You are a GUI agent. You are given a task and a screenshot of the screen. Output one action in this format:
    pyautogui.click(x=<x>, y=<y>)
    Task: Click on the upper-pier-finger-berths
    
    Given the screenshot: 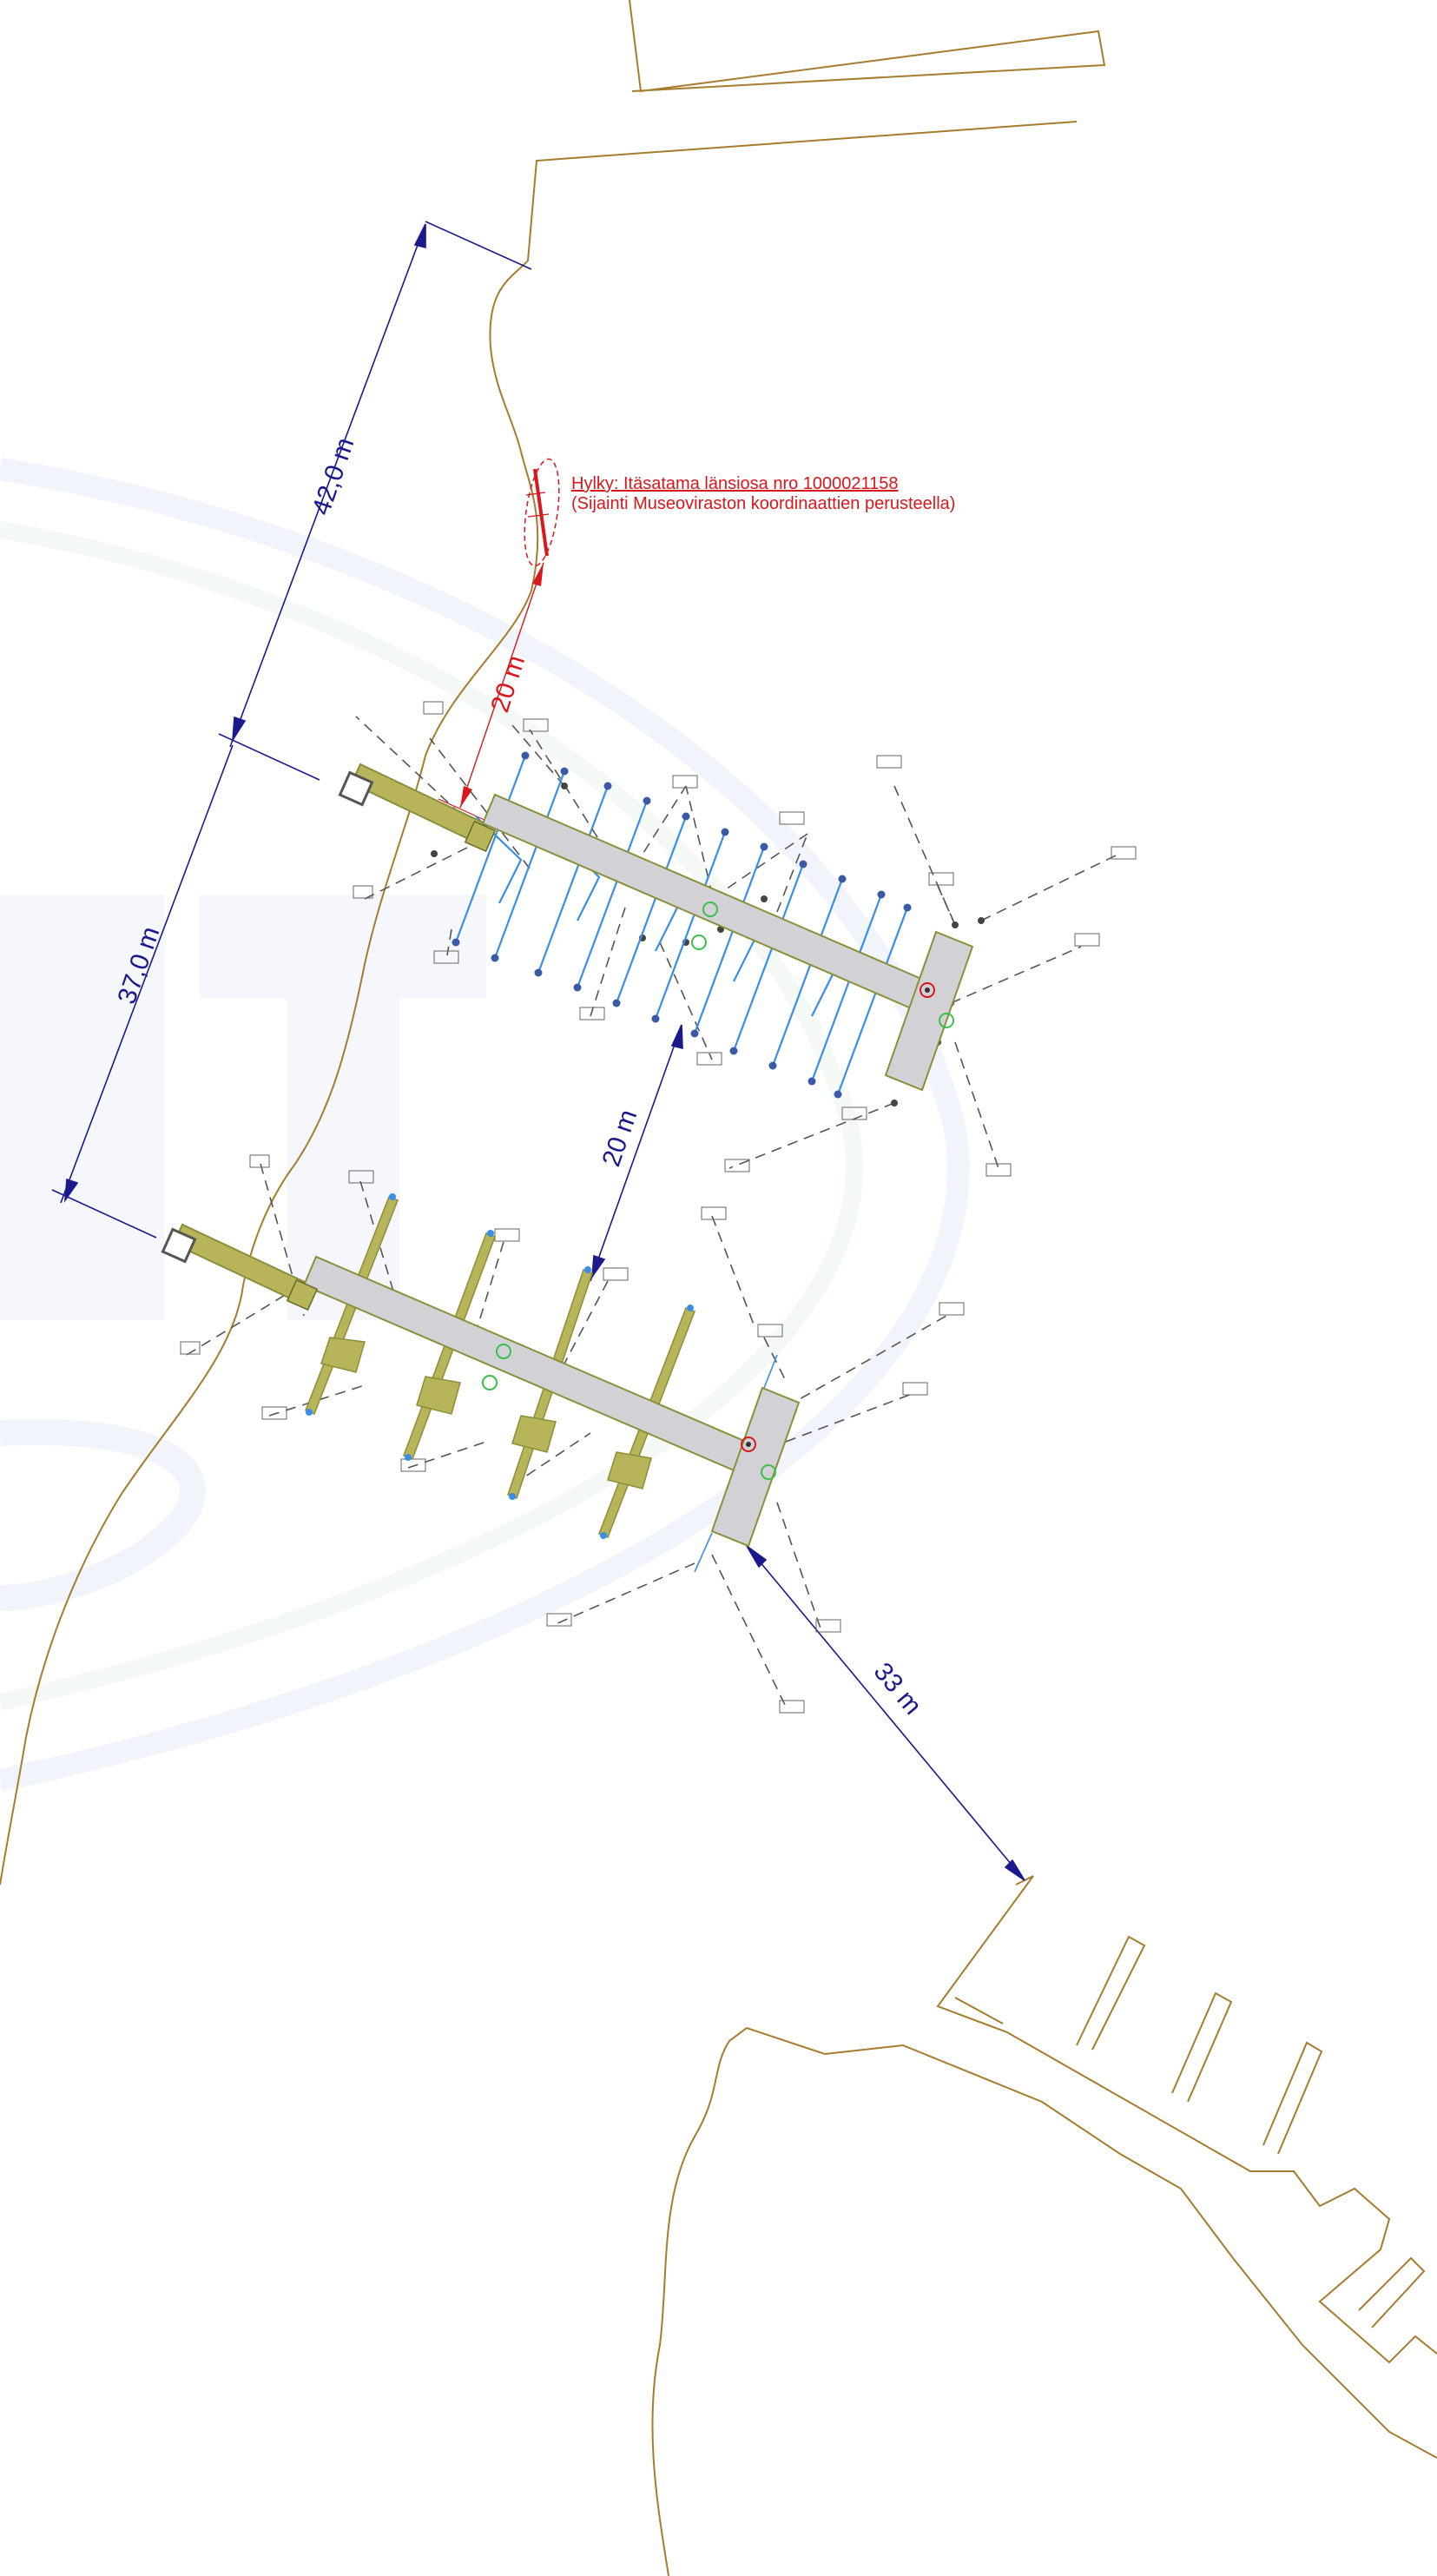 What is the action you would take?
    pyautogui.click(x=682, y=925)
    